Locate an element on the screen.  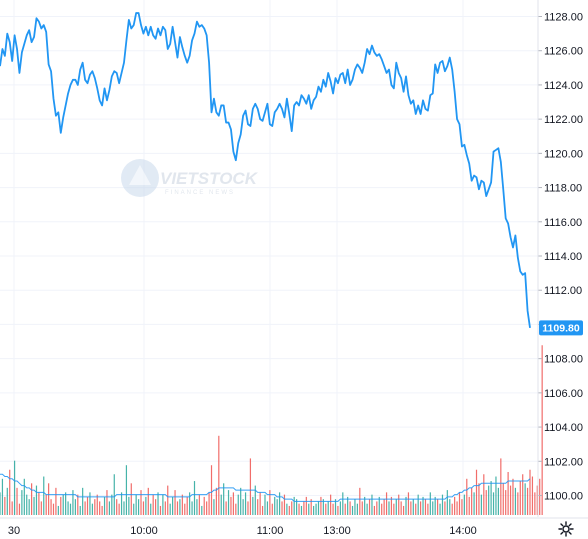
volume-ma is located at coordinates (265, 487).